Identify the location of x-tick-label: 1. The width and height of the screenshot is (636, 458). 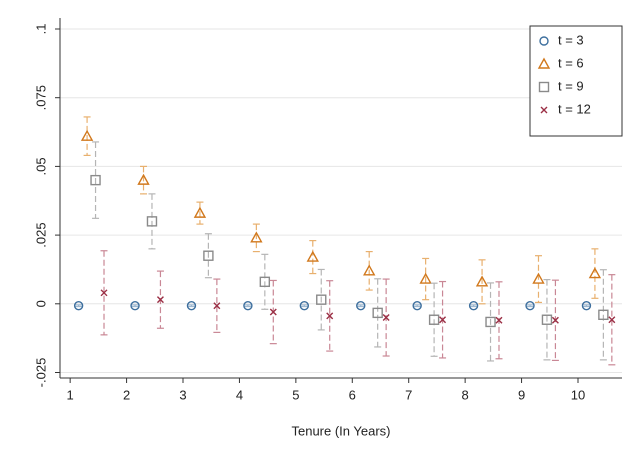
(70, 394).